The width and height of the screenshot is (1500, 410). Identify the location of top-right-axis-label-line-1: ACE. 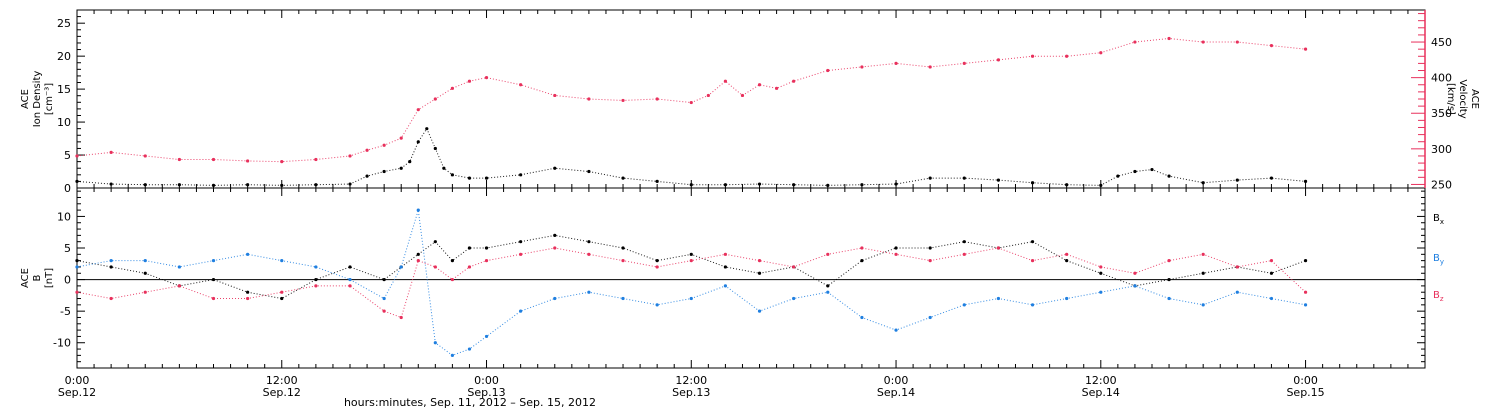
(1474, 99).